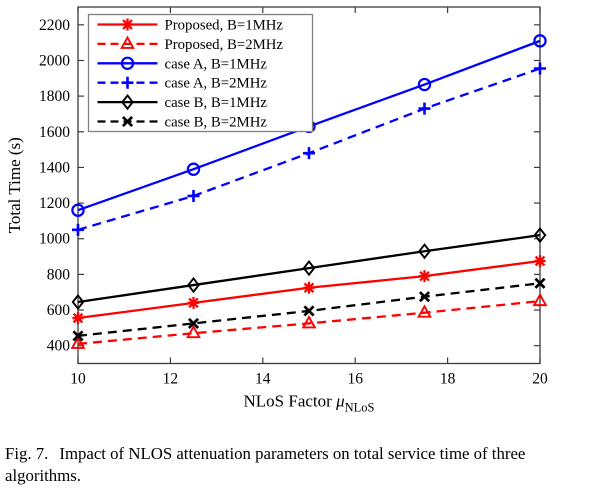  What do you see at coordinates (216, 103) in the screenshot?
I see `legend-label: case B, B=1MHz` at bounding box center [216, 103].